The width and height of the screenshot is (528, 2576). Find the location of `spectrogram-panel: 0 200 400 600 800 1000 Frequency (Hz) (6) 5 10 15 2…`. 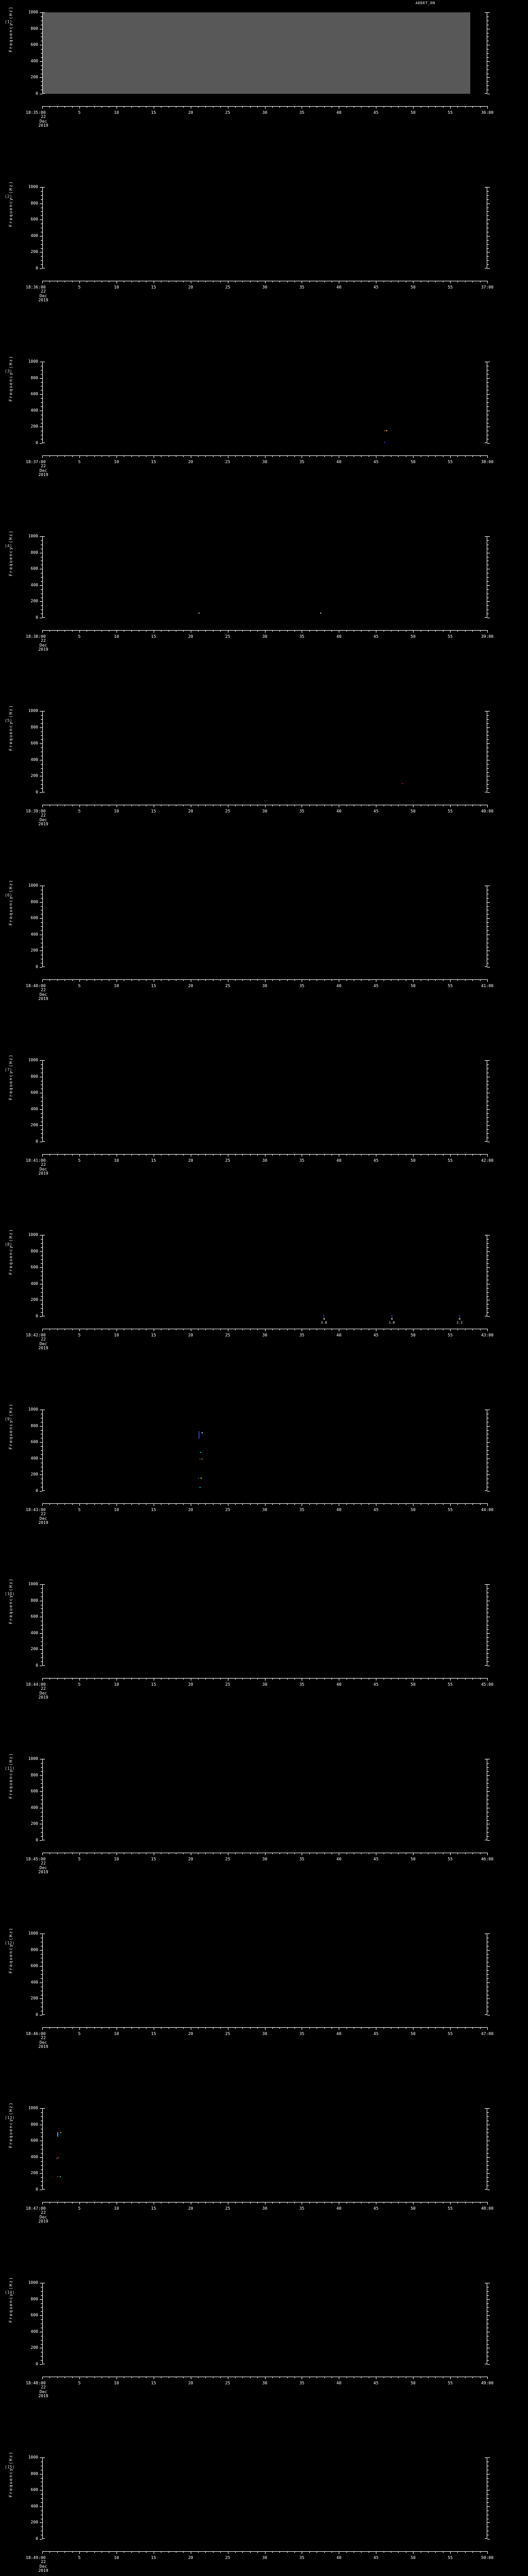

spectrogram-panel: 0 200 400 600 800 1000 Frequency (Hz) (6) 5 10 15 2… is located at coordinates (264, 966).